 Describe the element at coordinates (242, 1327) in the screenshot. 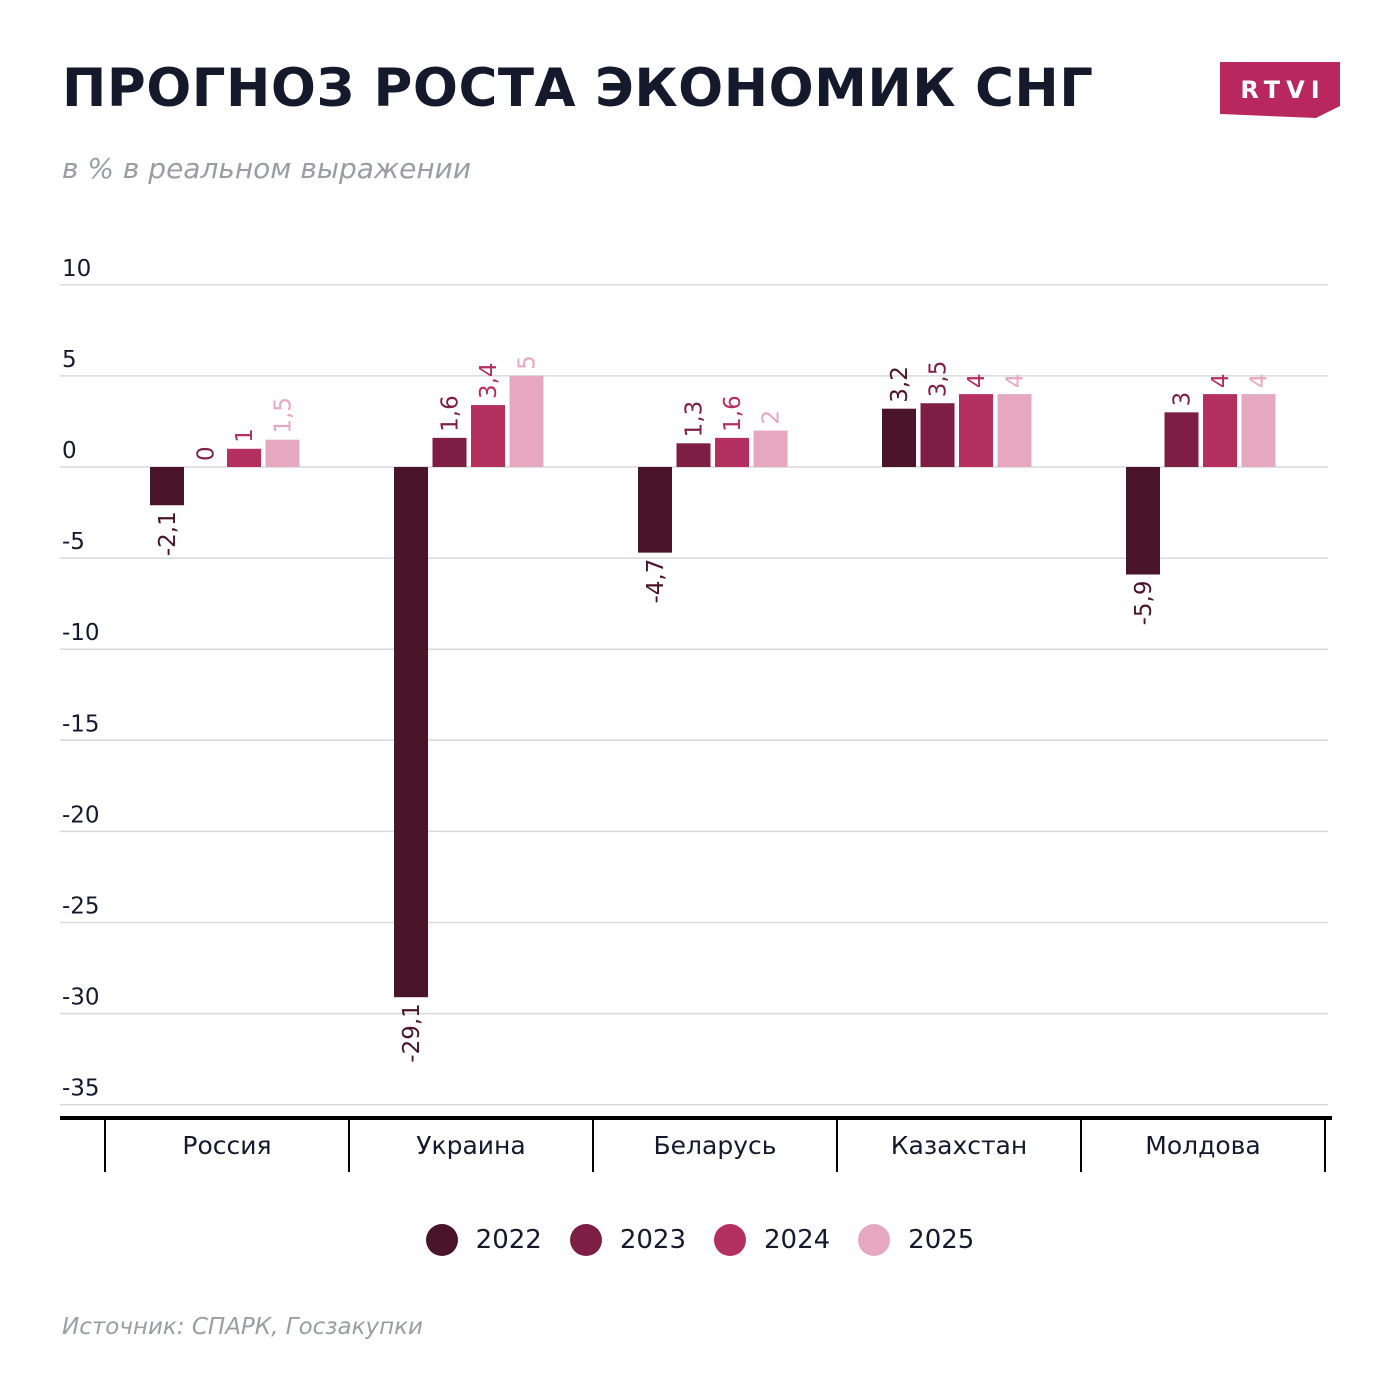

I see `source-note: Источник: СПАРК, Госзакупки` at that location.